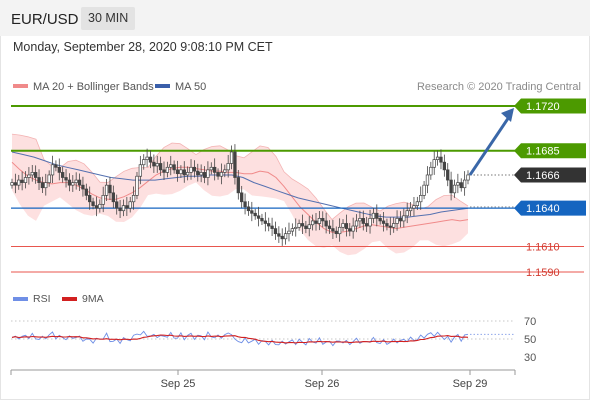 The height and width of the screenshot is (400, 590). Describe the element at coordinates (162, 86) in the screenshot. I see `ma50-legend-swatch` at that location.